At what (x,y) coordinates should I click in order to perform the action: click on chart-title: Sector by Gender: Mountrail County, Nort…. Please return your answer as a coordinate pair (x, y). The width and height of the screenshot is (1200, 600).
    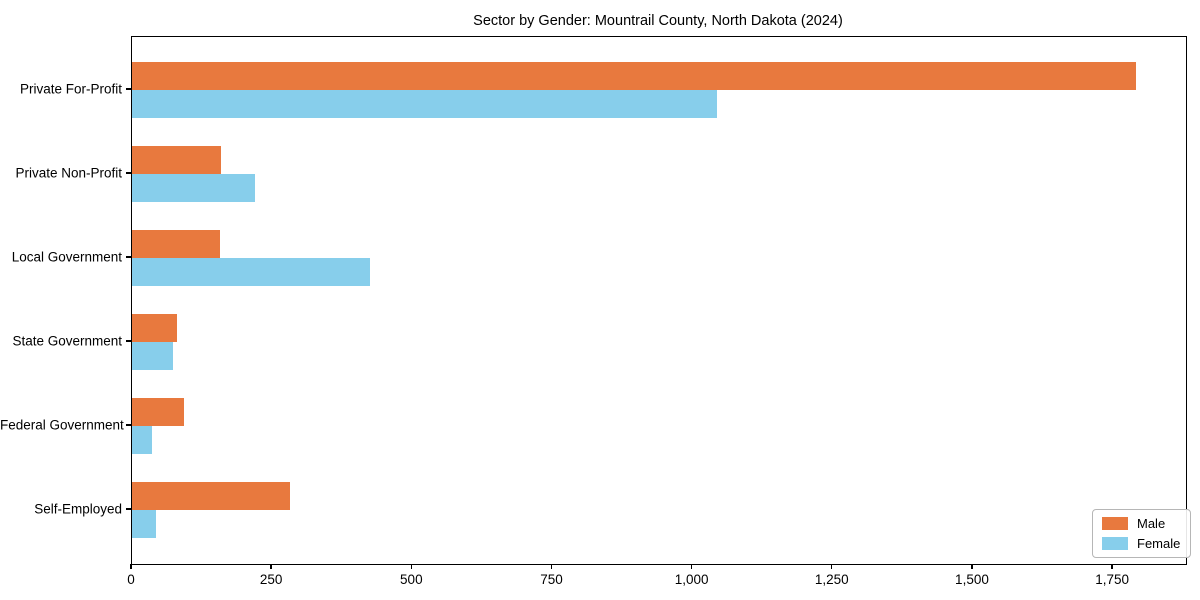
    Looking at the image, I should click on (658, 21).